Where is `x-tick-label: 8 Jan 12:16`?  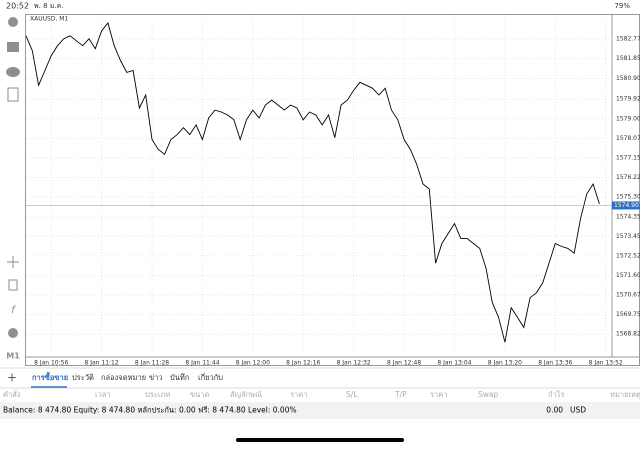
x-tick-label: 8 Jan 12:16 is located at coordinates (303, 363).